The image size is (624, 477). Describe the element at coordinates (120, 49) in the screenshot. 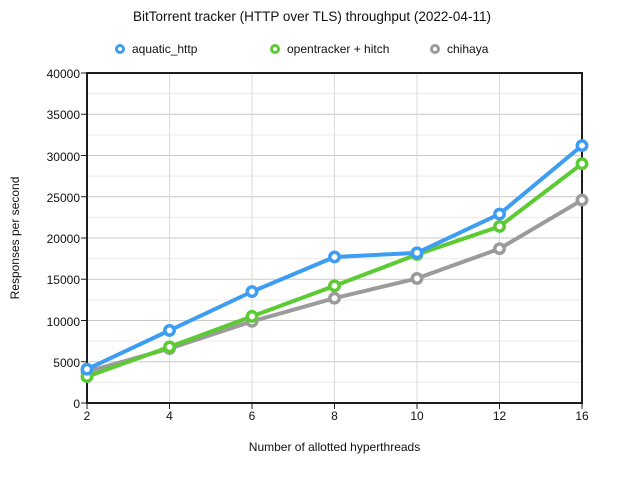

I see `legend-marker-icon-aquatic-http` at that location.